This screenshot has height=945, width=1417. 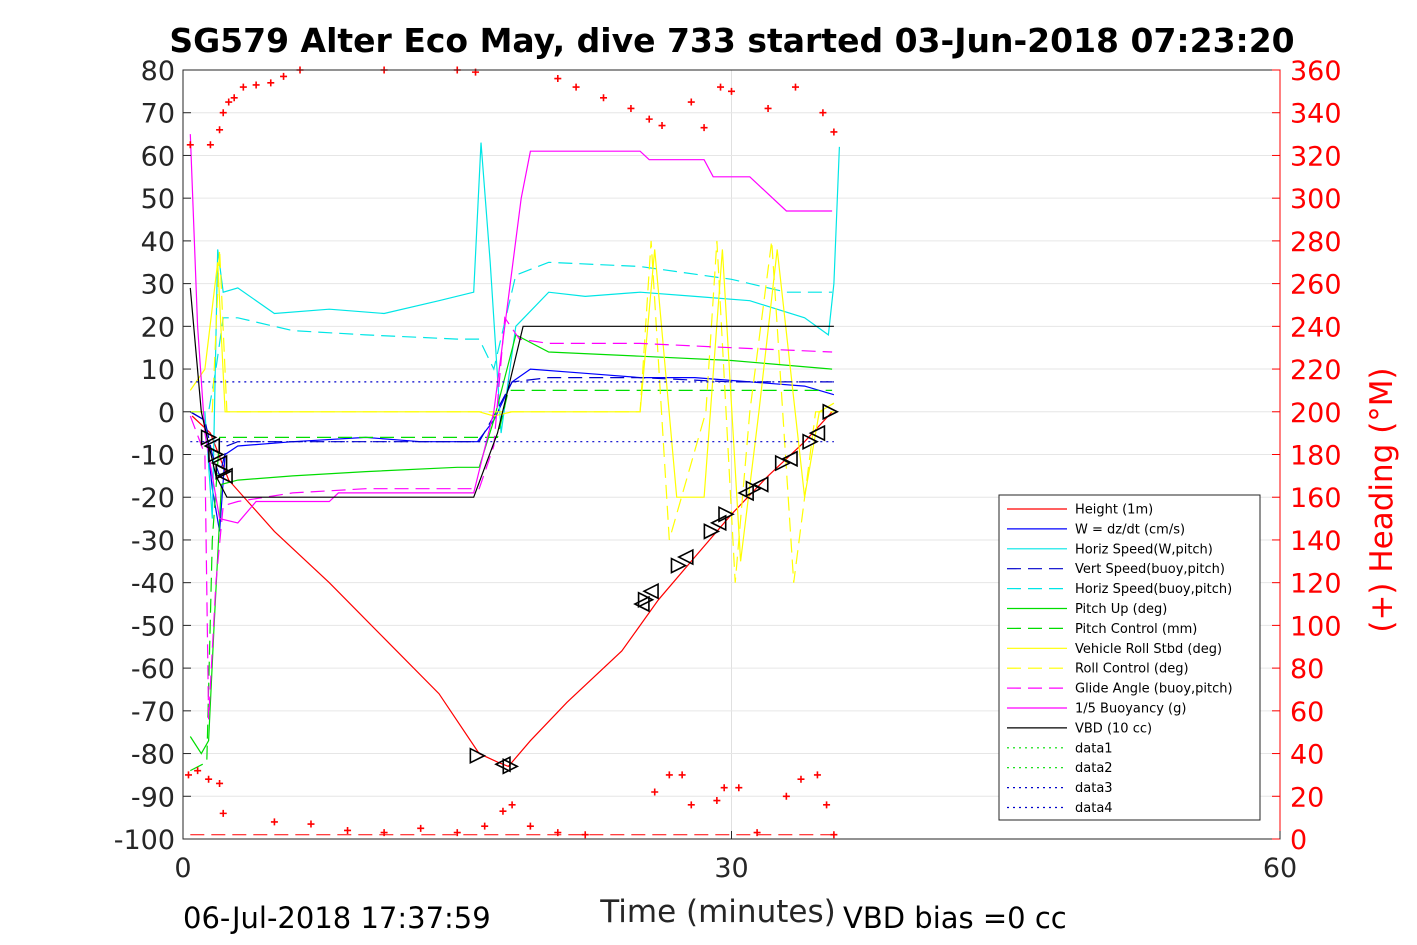 I want to click on y-tick-label: 50, so click(x=158, y=199).